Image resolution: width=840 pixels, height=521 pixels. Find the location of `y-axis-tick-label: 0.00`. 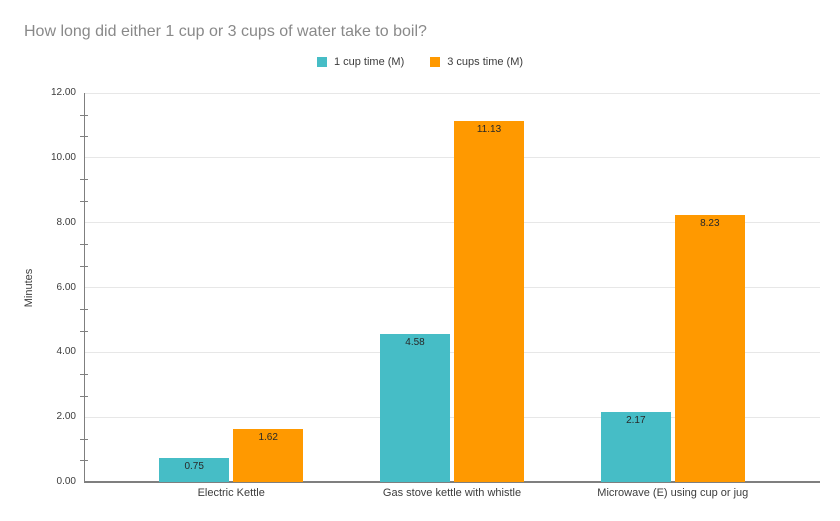

y-axis-tick-label: 0.00 is located at coordinates (66, 481).